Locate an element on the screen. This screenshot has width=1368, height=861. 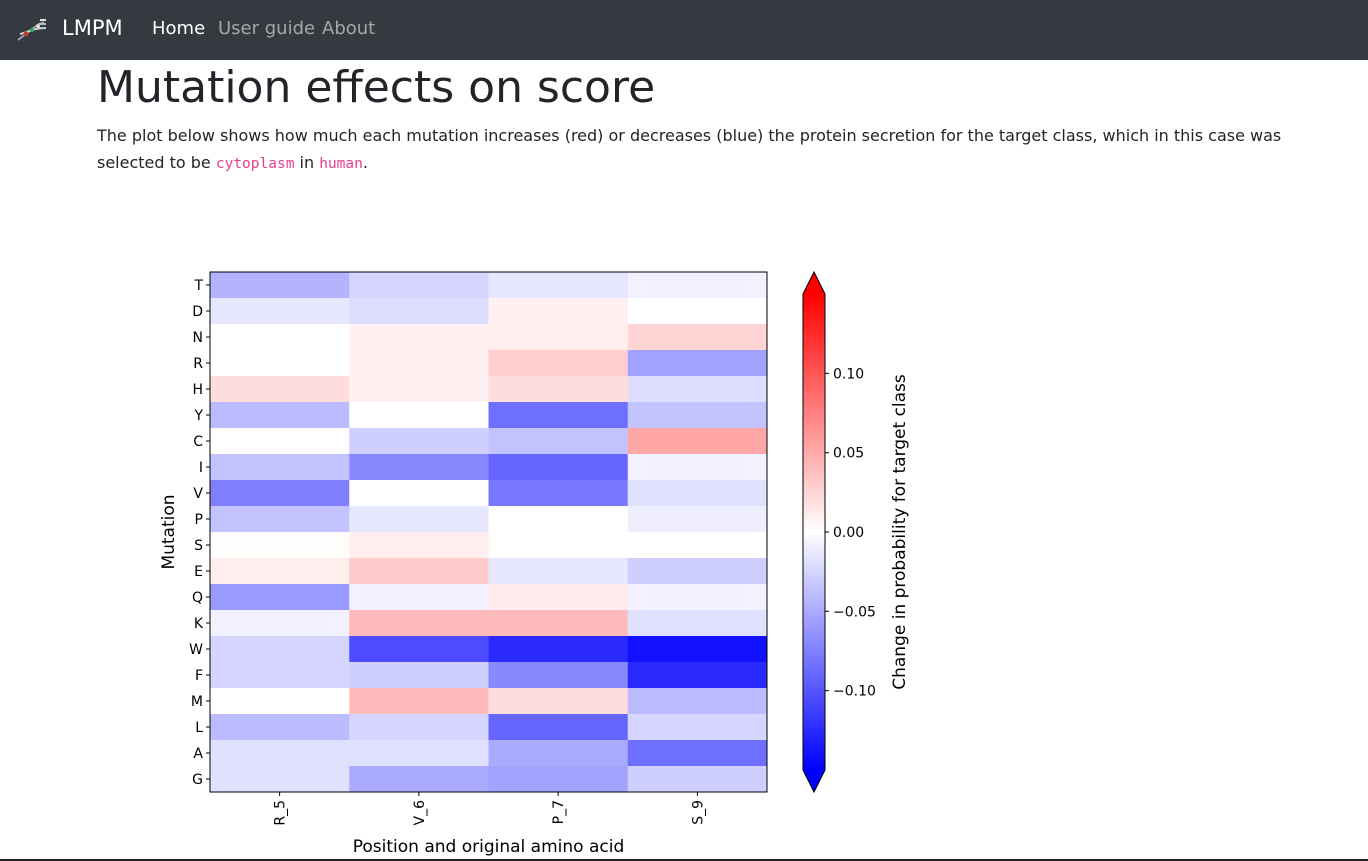
x-tick-label: P_7 is located at coordinates (559, 812).